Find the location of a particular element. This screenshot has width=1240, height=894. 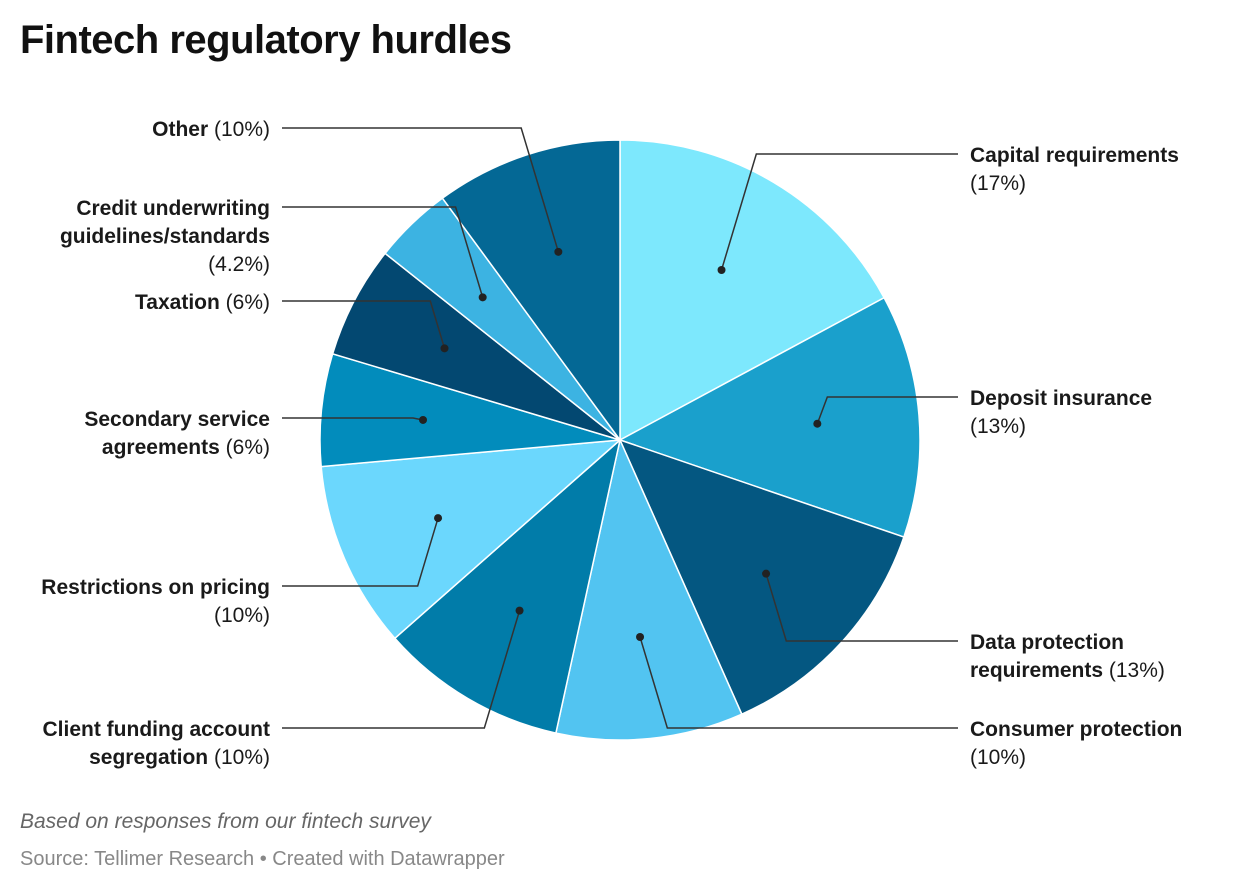

slice-label-restrictions-on-pricing: Restrictions on pricing (10%) is located at coordinates (155, 601).